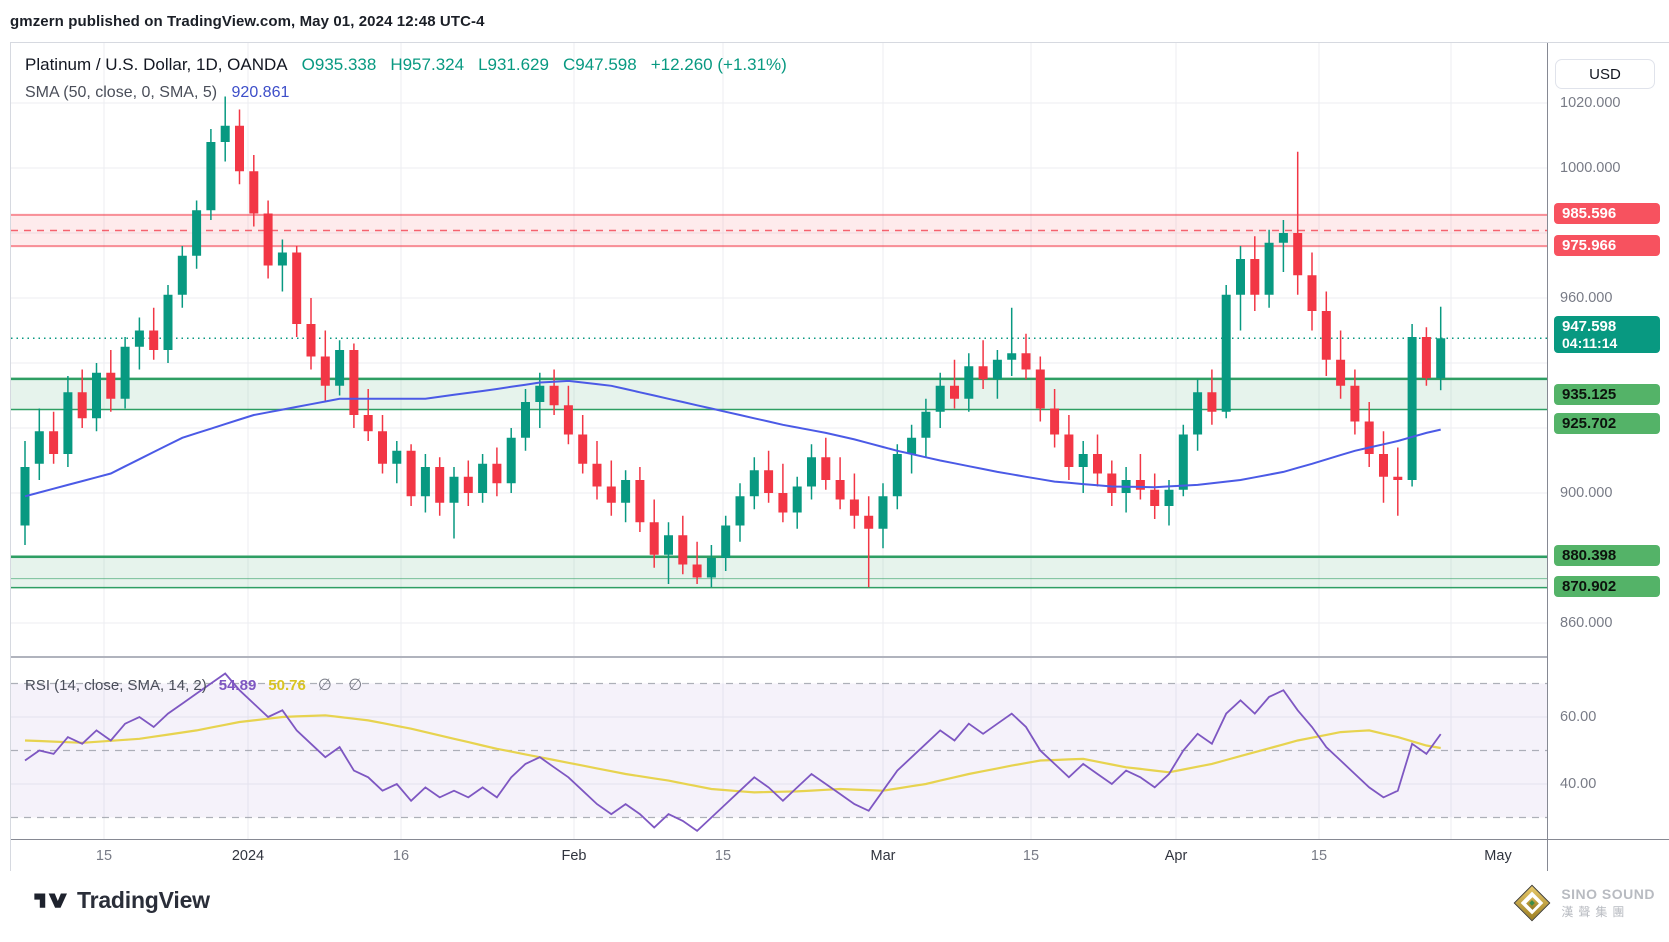 The image size is (1669, 942). Describe the element at coordinates (1607, 423) in the screenshot. I see `price-badge-green: 925.702` at that location.